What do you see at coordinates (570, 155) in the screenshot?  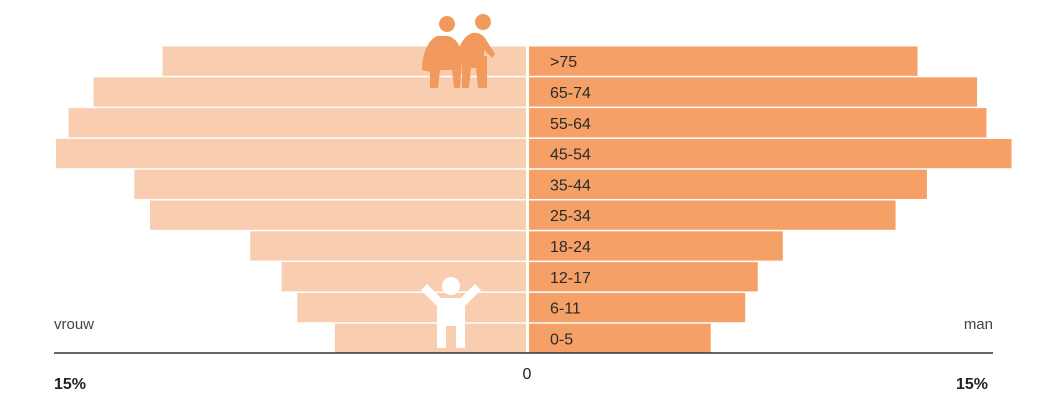 I see `age-label-45-54: 45-54` at bounding box center [570, 155].